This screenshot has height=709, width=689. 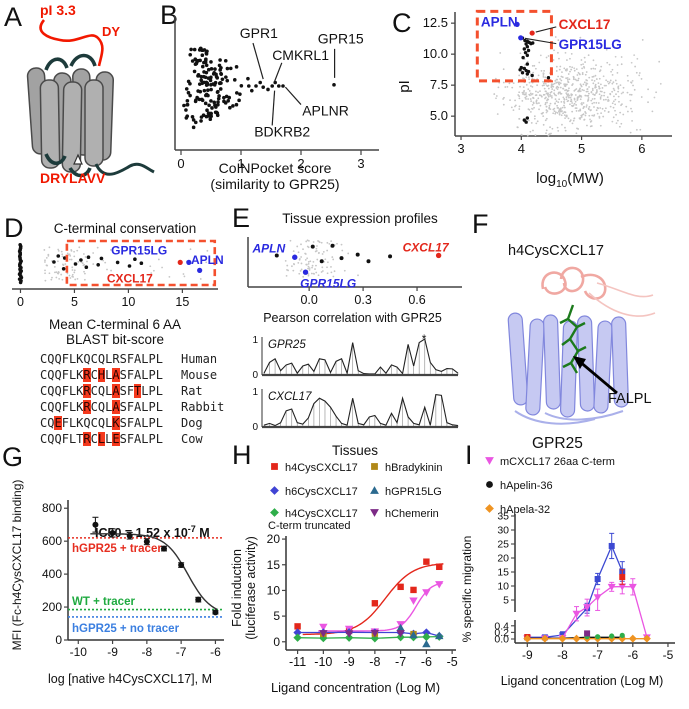 I want to click on tick-label: 35, so click(x=503, y=517).